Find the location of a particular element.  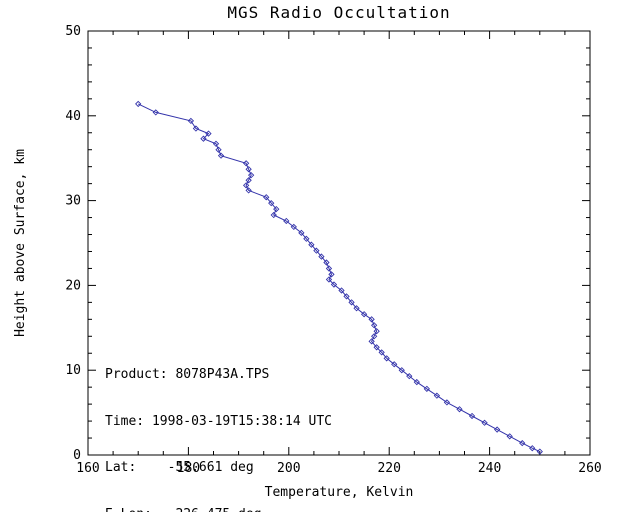

x-axis-label: Temperature, Kelvin is located at coordinates (339, 492).